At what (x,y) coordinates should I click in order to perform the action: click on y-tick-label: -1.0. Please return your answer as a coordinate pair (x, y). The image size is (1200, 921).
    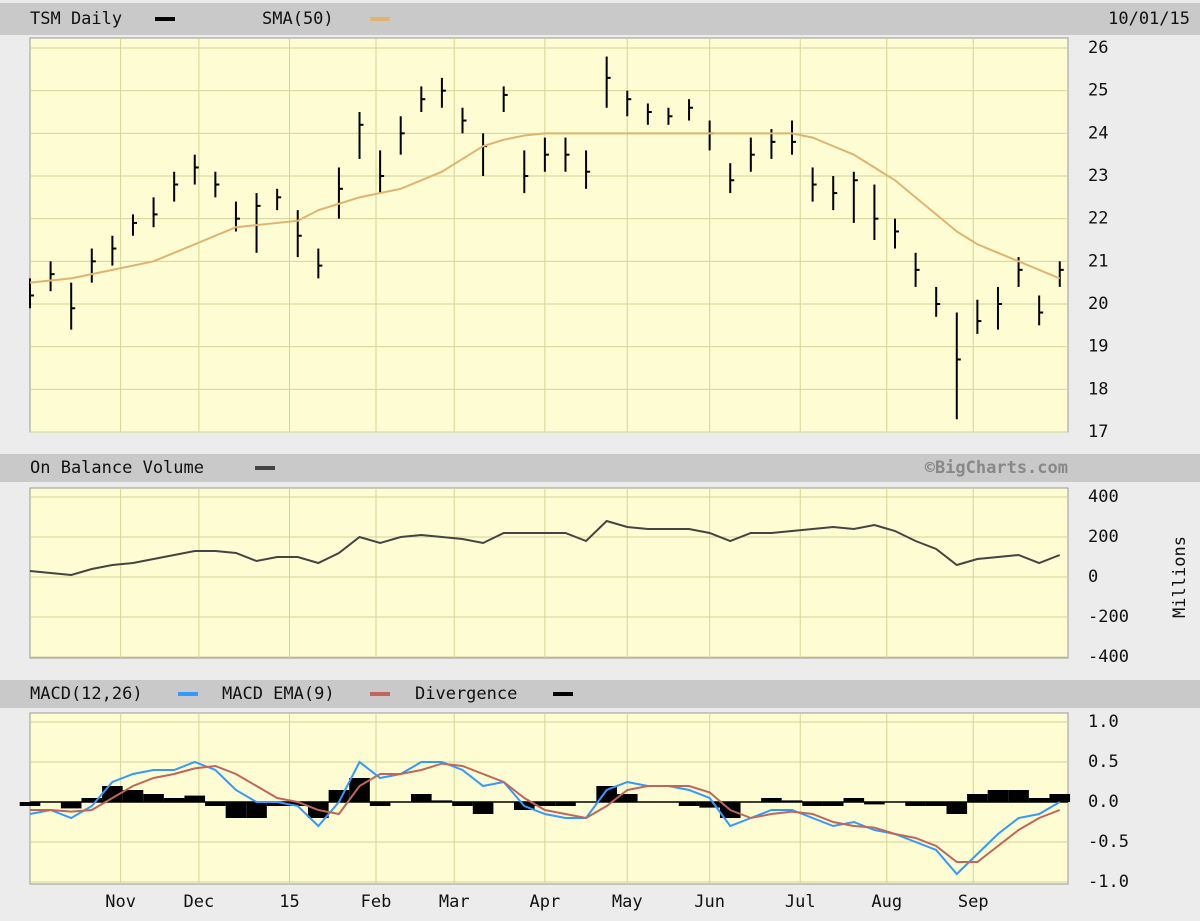
    Looking at the image, I should click on (1108, 882).